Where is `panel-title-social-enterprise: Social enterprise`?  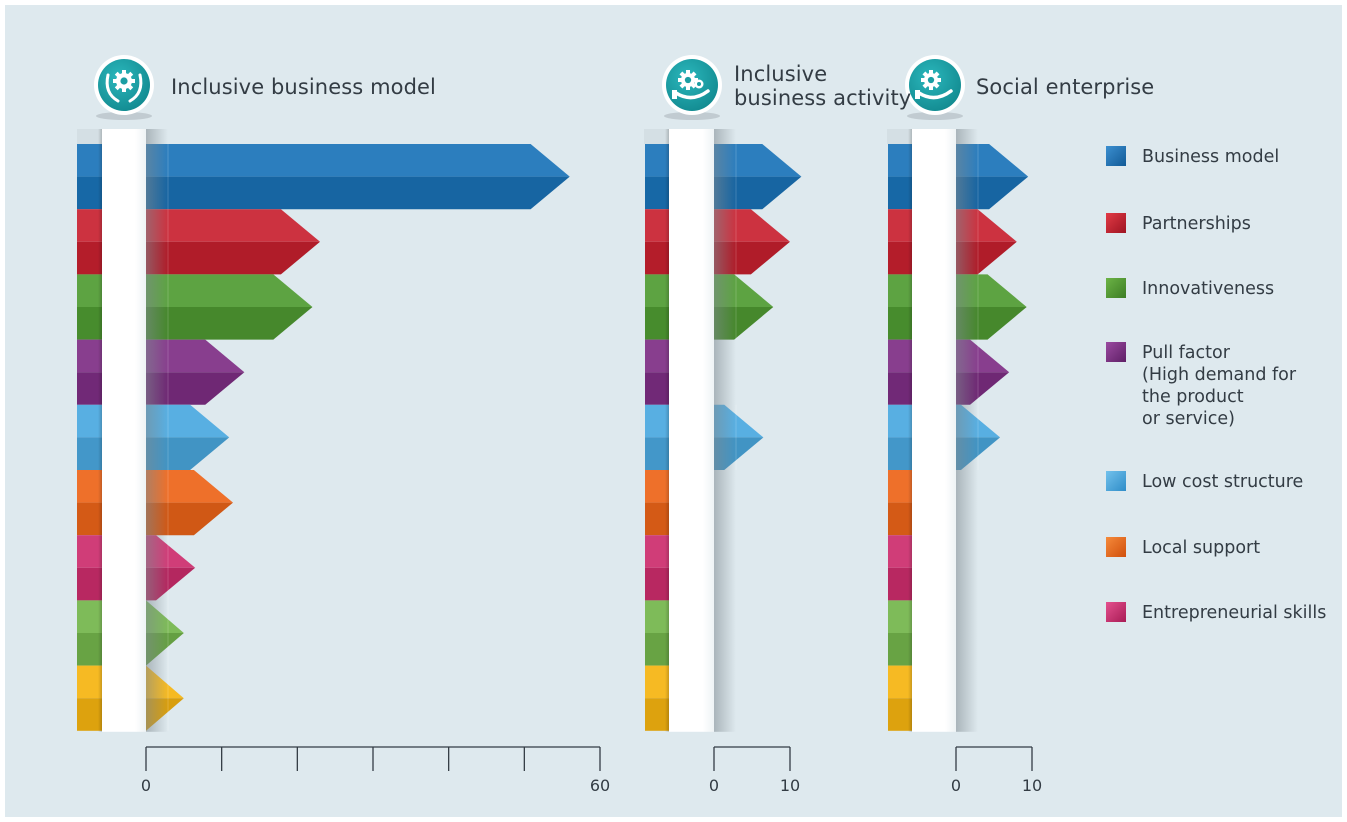
panel-title-social-enterprise: Social enterprise is located at coordinates (1065, 87).